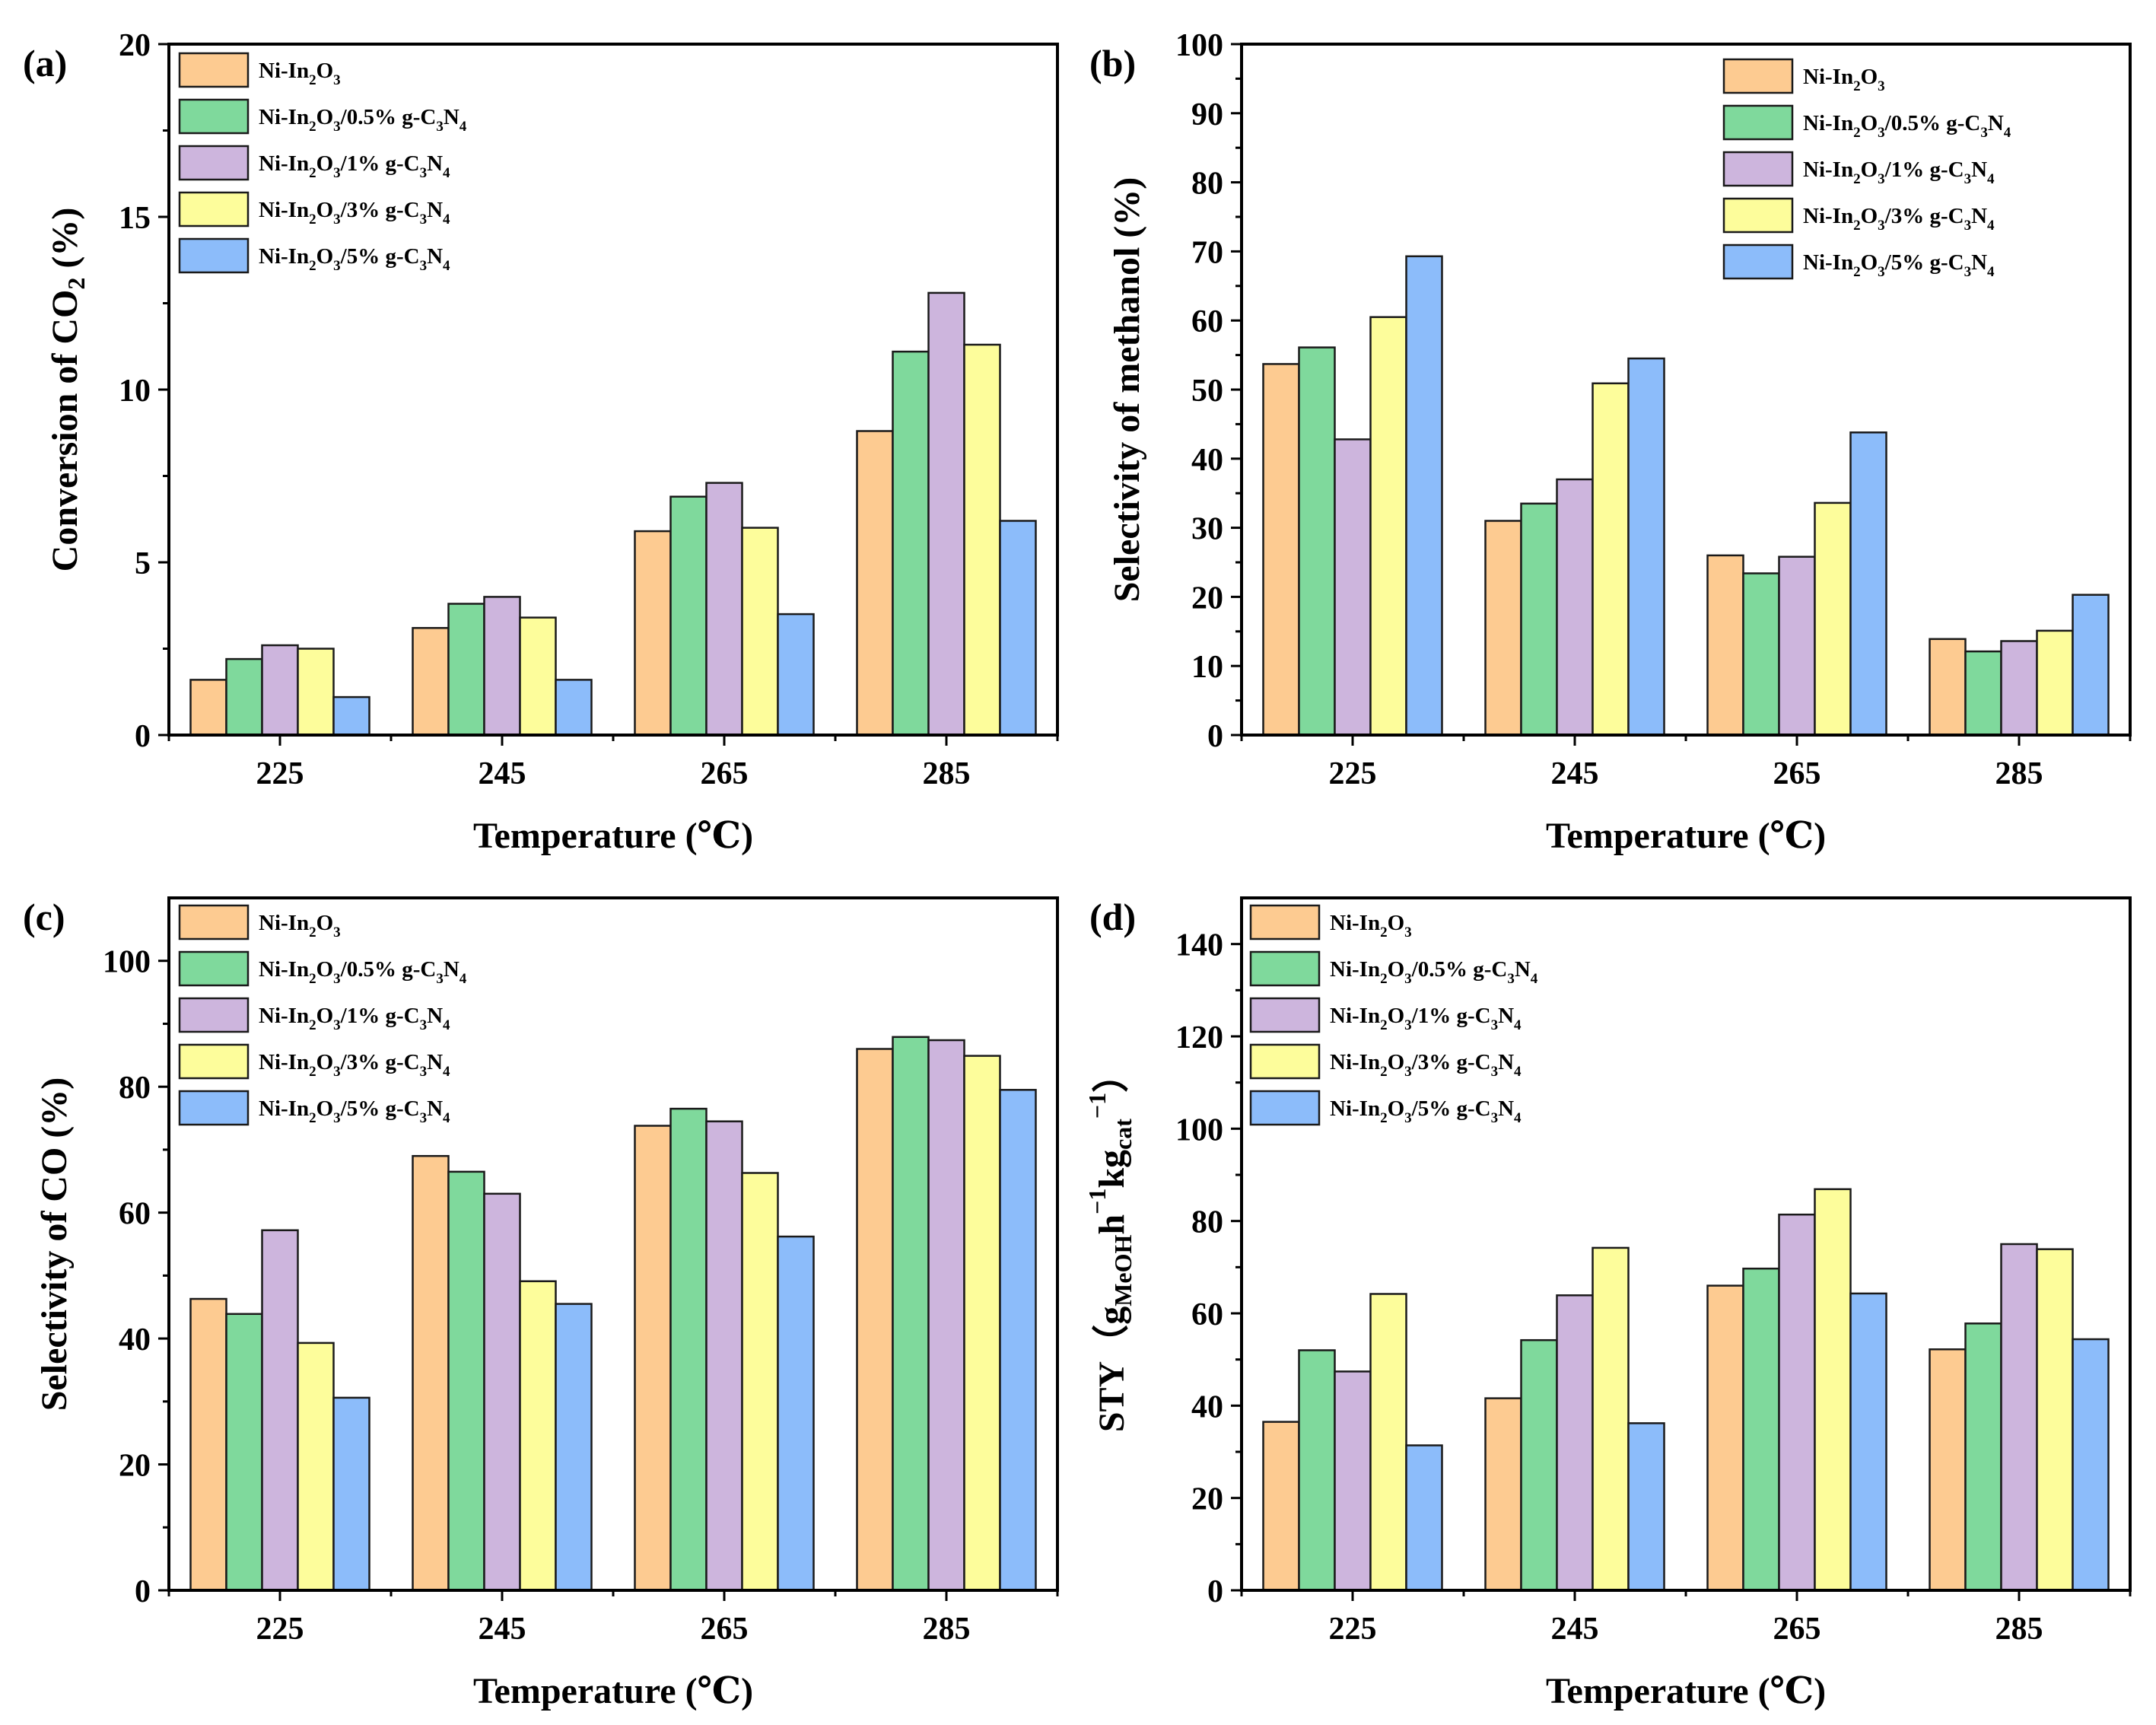 Image resolution: width=2156 pixels, height=1725 pixels. What do you see at coordinates (1215, 1591) in the screenshot?
I see `y-tick-label: 0` at bounding box center [1215, 1591].